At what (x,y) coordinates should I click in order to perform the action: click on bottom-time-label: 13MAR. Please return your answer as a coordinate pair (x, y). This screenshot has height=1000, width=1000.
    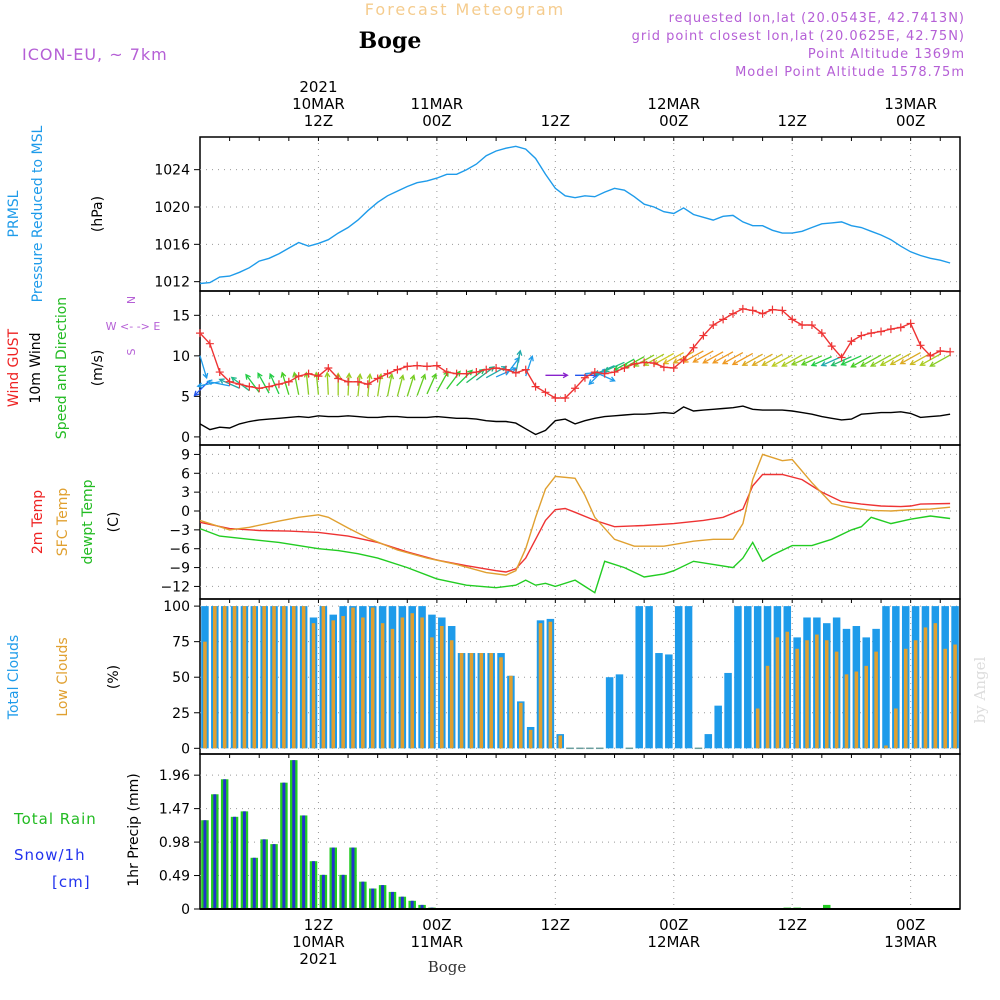
    Looking at the image, I should click on (910, 942).